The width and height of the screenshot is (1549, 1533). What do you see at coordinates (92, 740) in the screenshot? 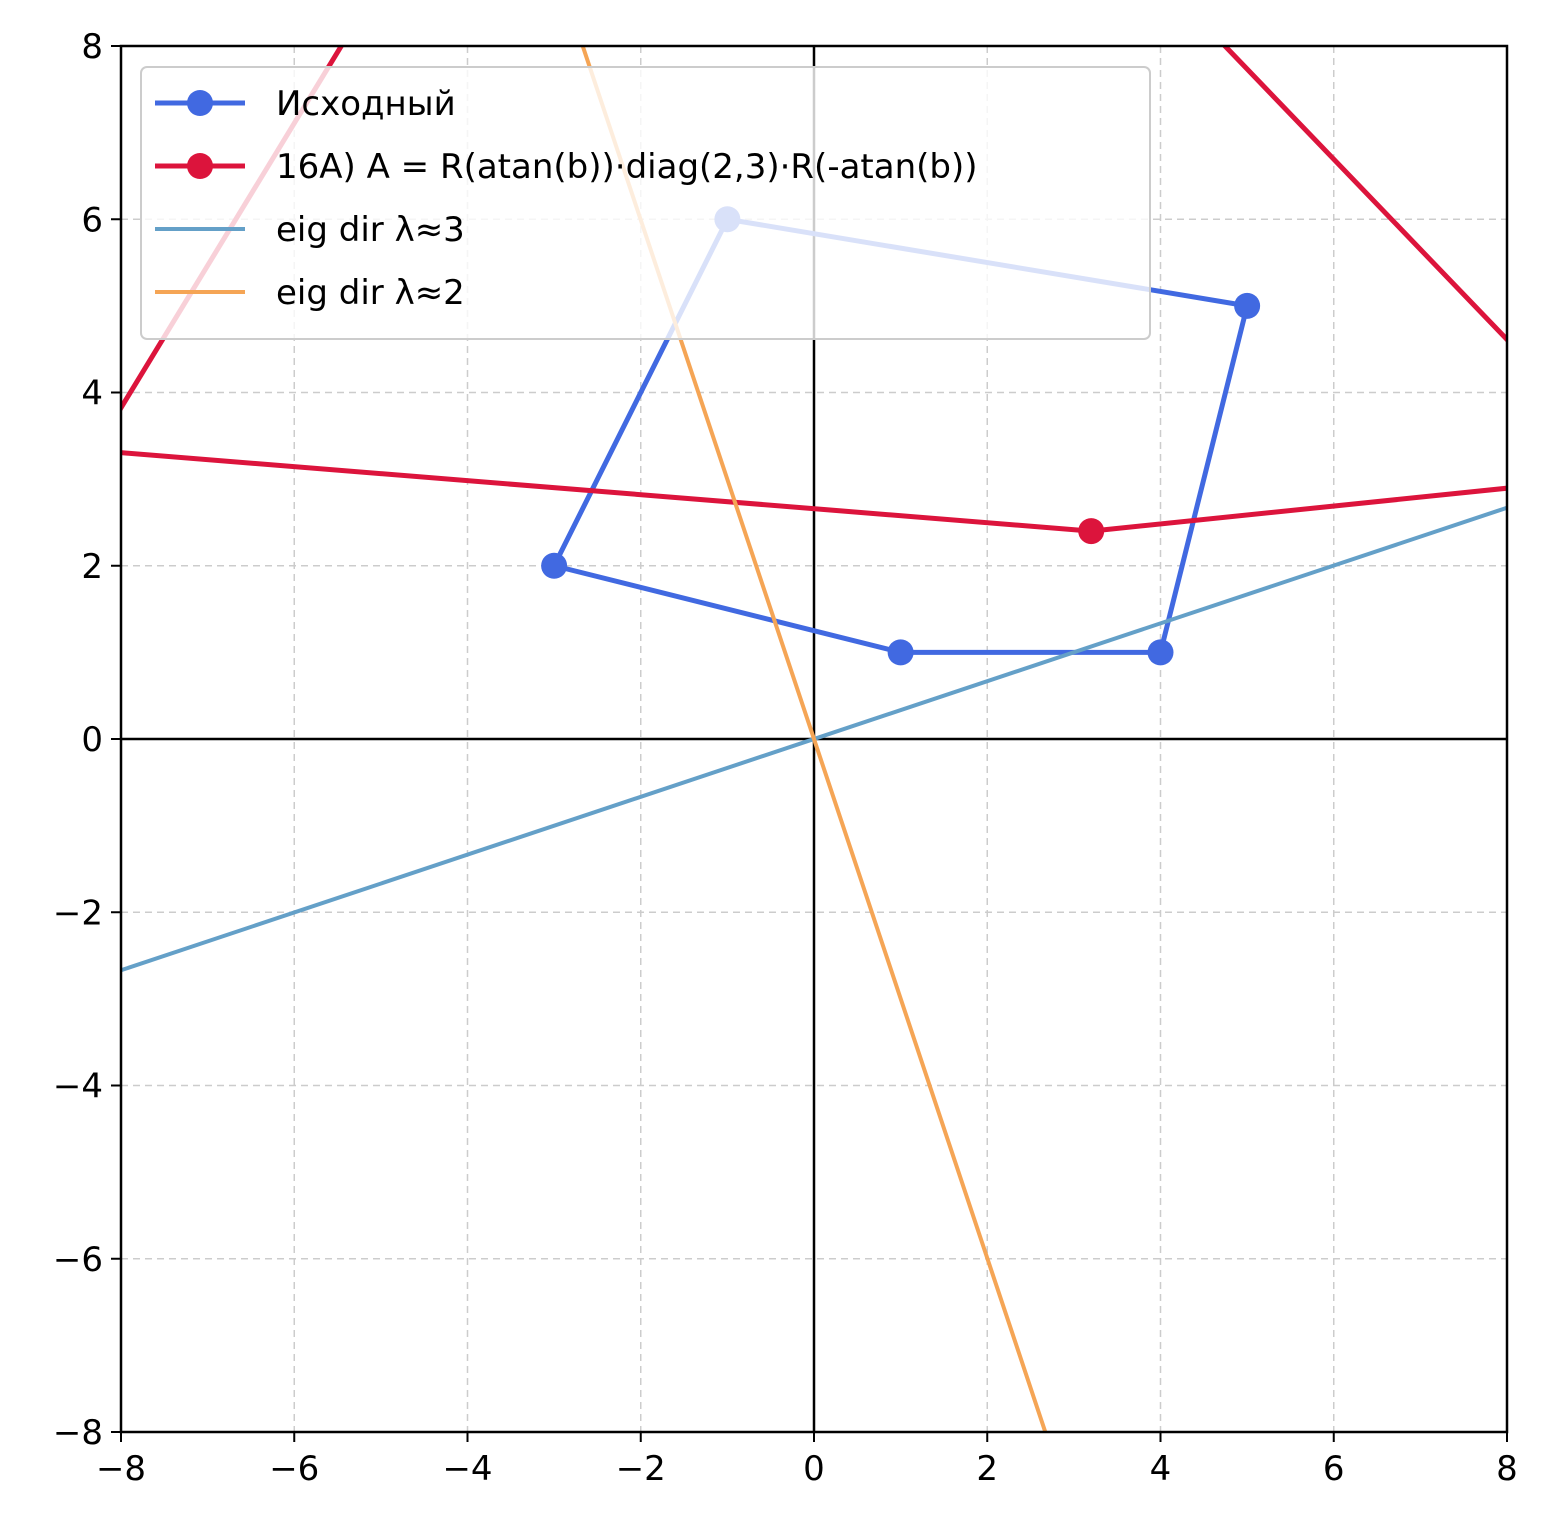
I see `y-tick-label-4: 0` at bounding box center [92, 740].